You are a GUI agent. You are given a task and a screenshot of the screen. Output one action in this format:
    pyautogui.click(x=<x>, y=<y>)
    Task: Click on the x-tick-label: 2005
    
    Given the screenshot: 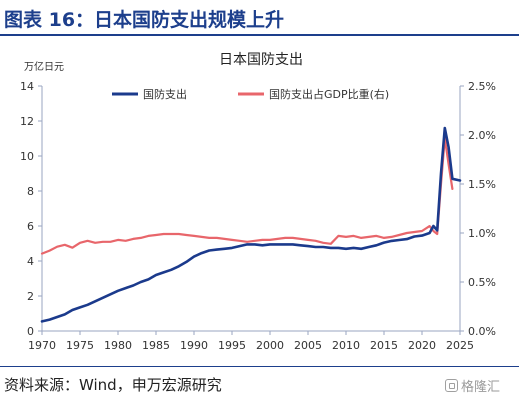 What is the action you would take?
    pyautogui.click(x=308, y=345)
    